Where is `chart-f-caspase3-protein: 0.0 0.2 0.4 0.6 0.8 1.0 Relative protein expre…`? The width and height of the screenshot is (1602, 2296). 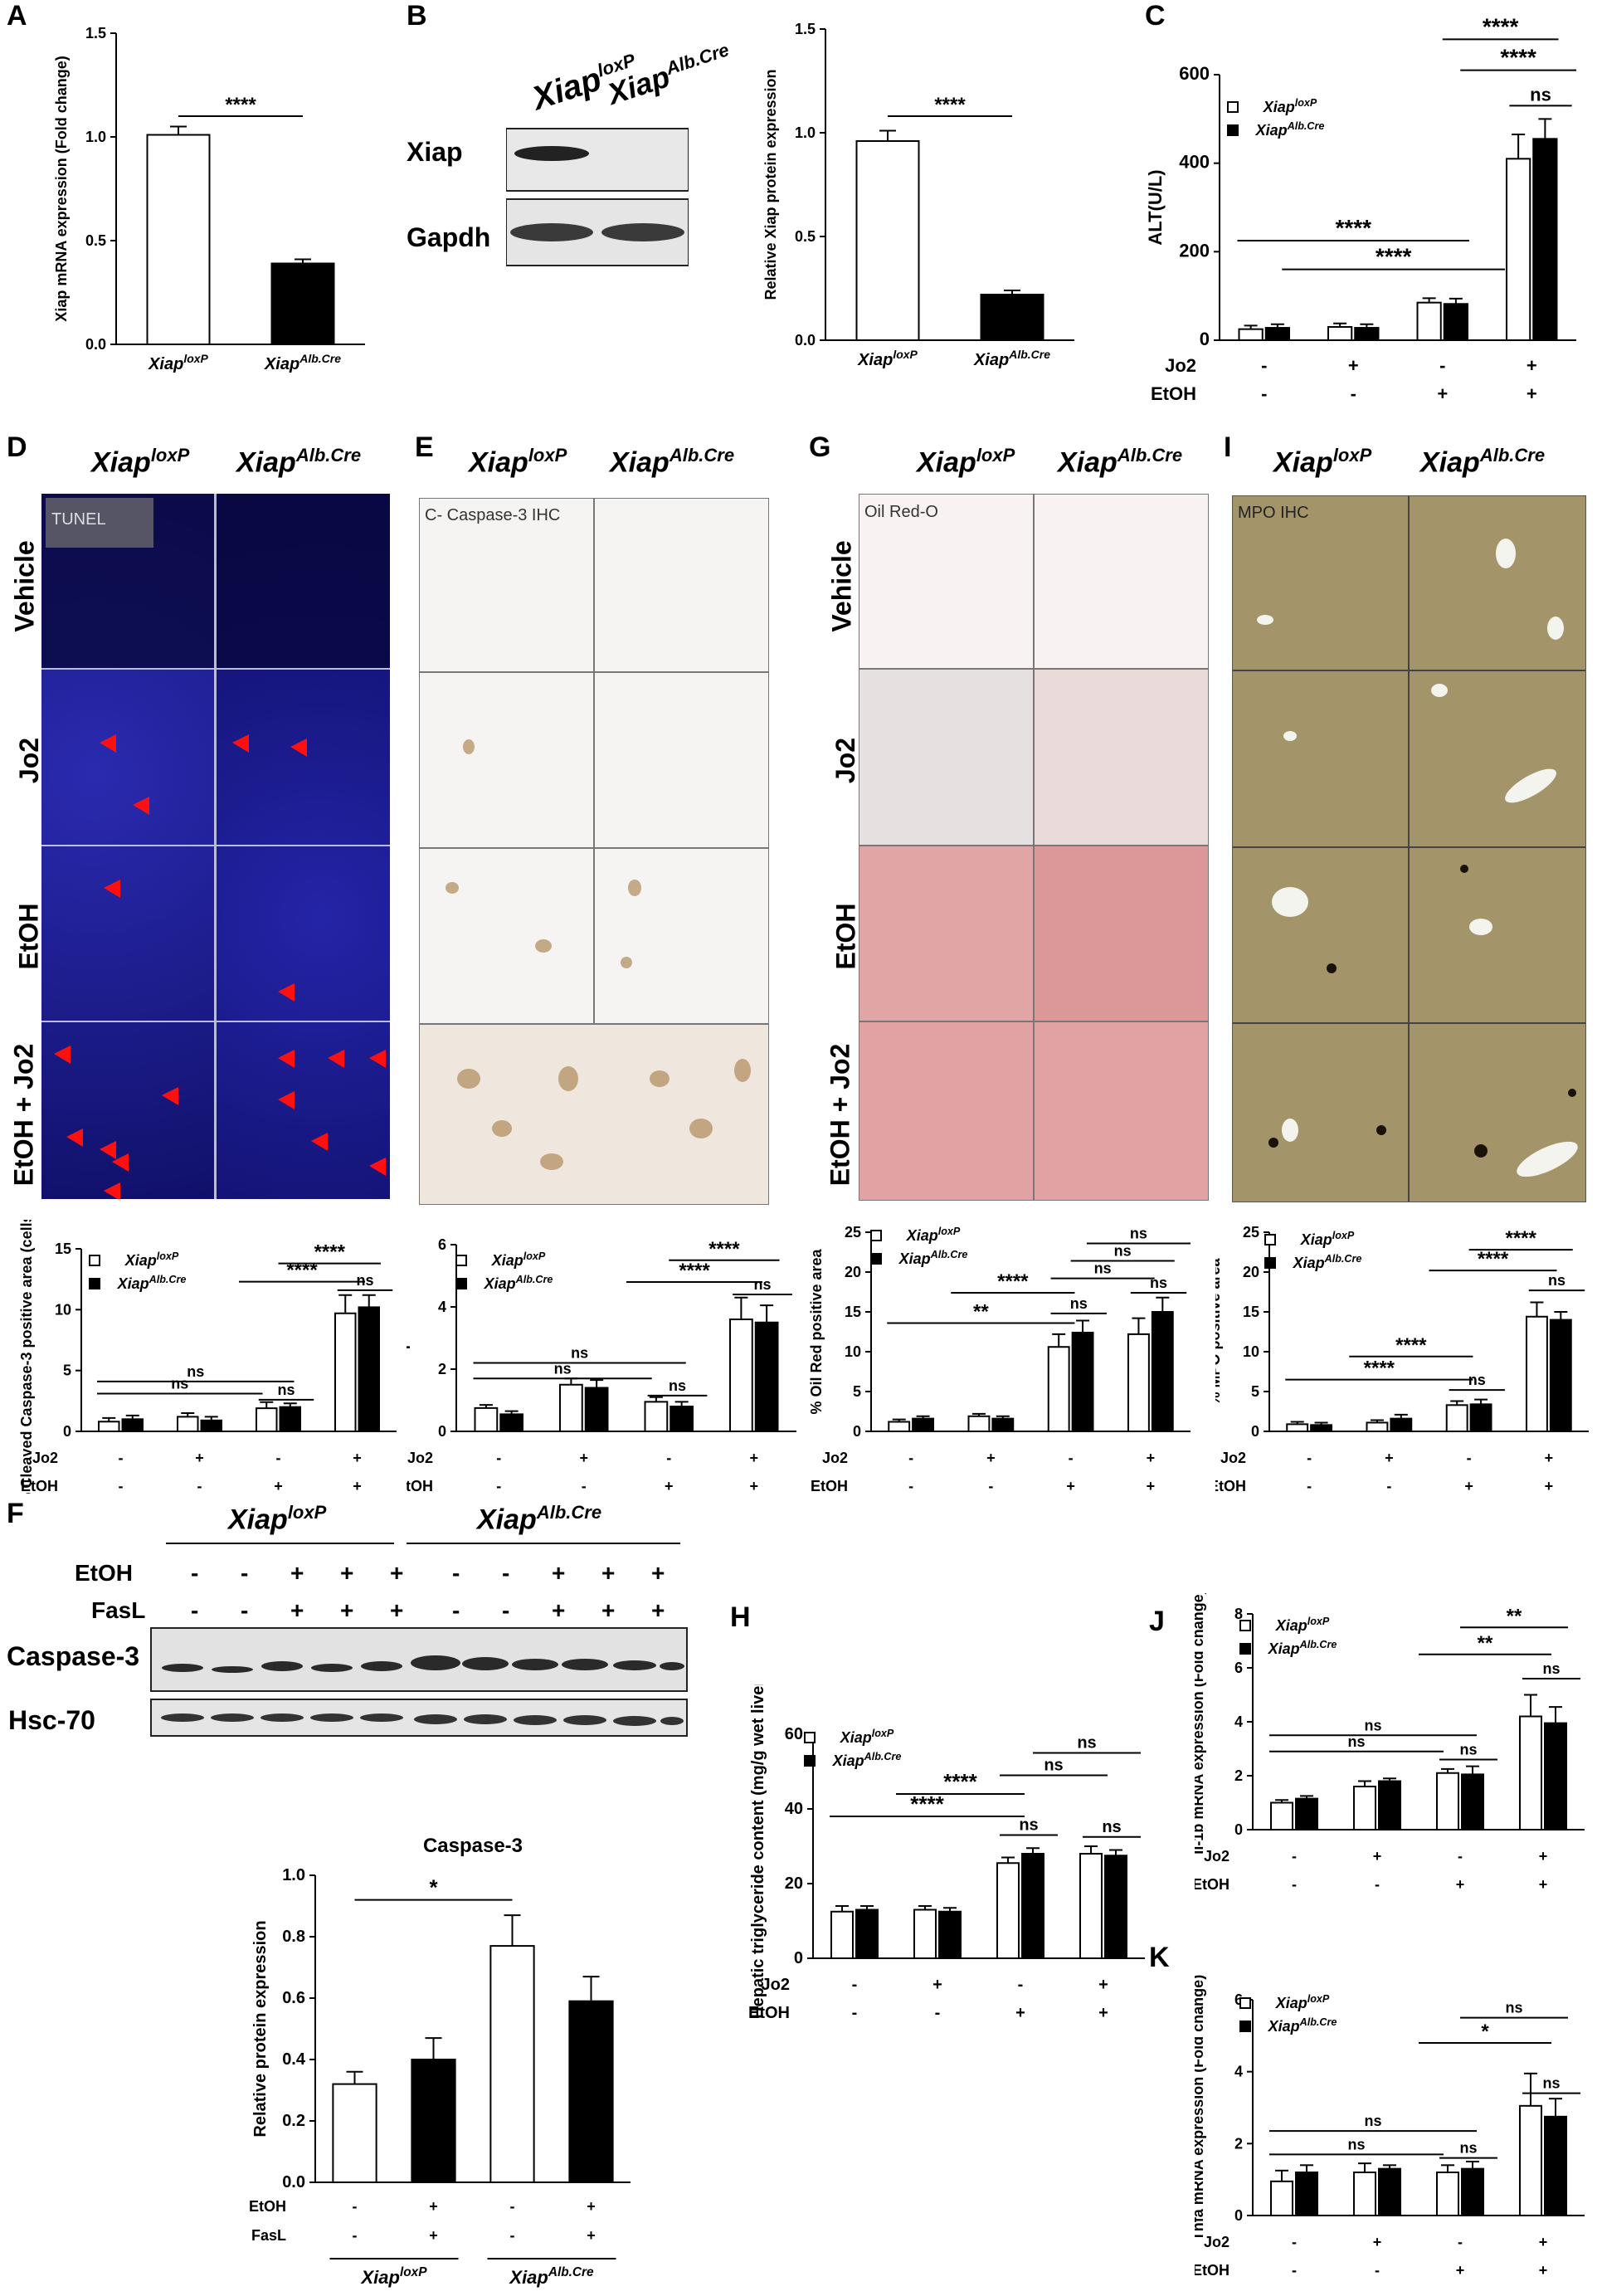
chart-f-caspase3-protein: 0.0 0.2 0.4 0.6 0.8 1.0 Relative protein expre… is located at coordinates (440, 2061).